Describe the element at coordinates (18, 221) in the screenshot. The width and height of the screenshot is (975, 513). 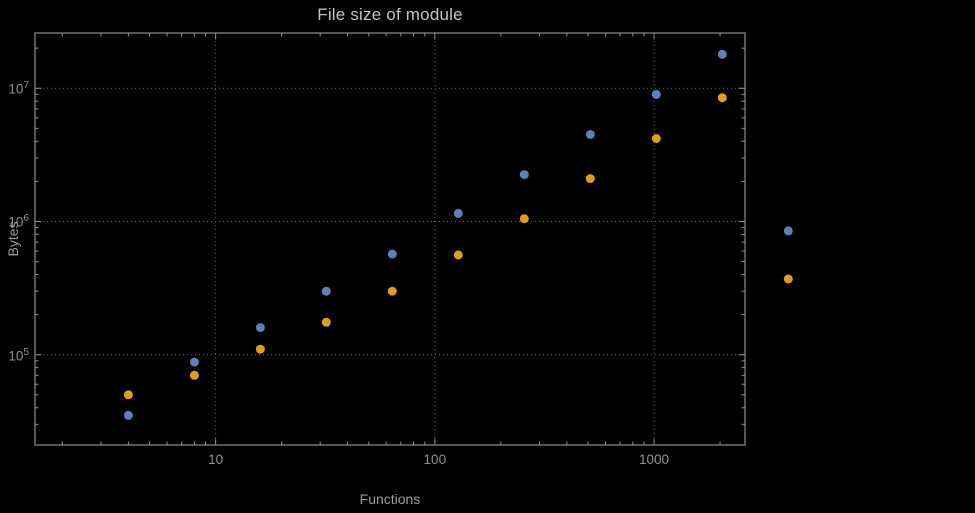
I see `y-tick-label: 10⁶` at that location.